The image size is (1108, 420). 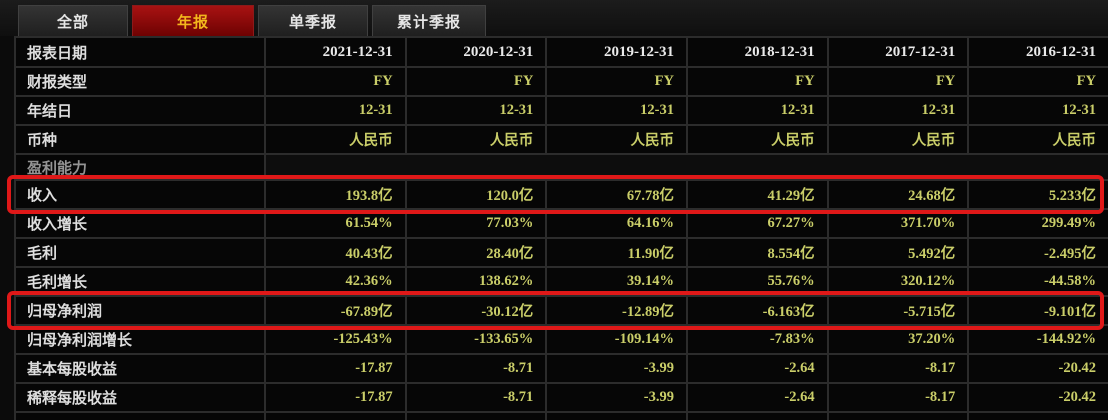 What do you see at coordinates (140, 252) in the screenshot?
I see `row-label: 毛利` at bounding box center [140, 252].